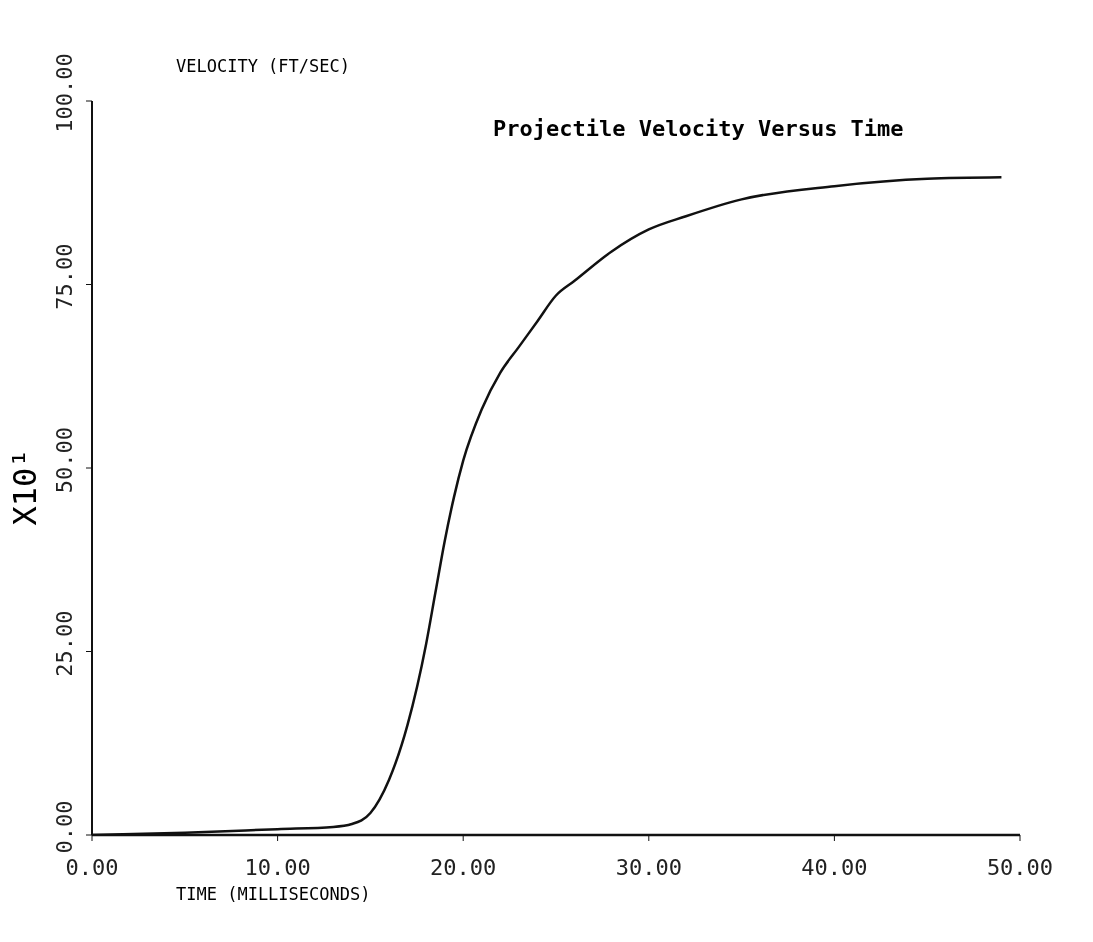 Image resolution: width=1093 pixels, height=942 pixels. Describe the element at coordinates (834, 867) in the screenshot. I see `x-tick-label: 40.00` at that location.